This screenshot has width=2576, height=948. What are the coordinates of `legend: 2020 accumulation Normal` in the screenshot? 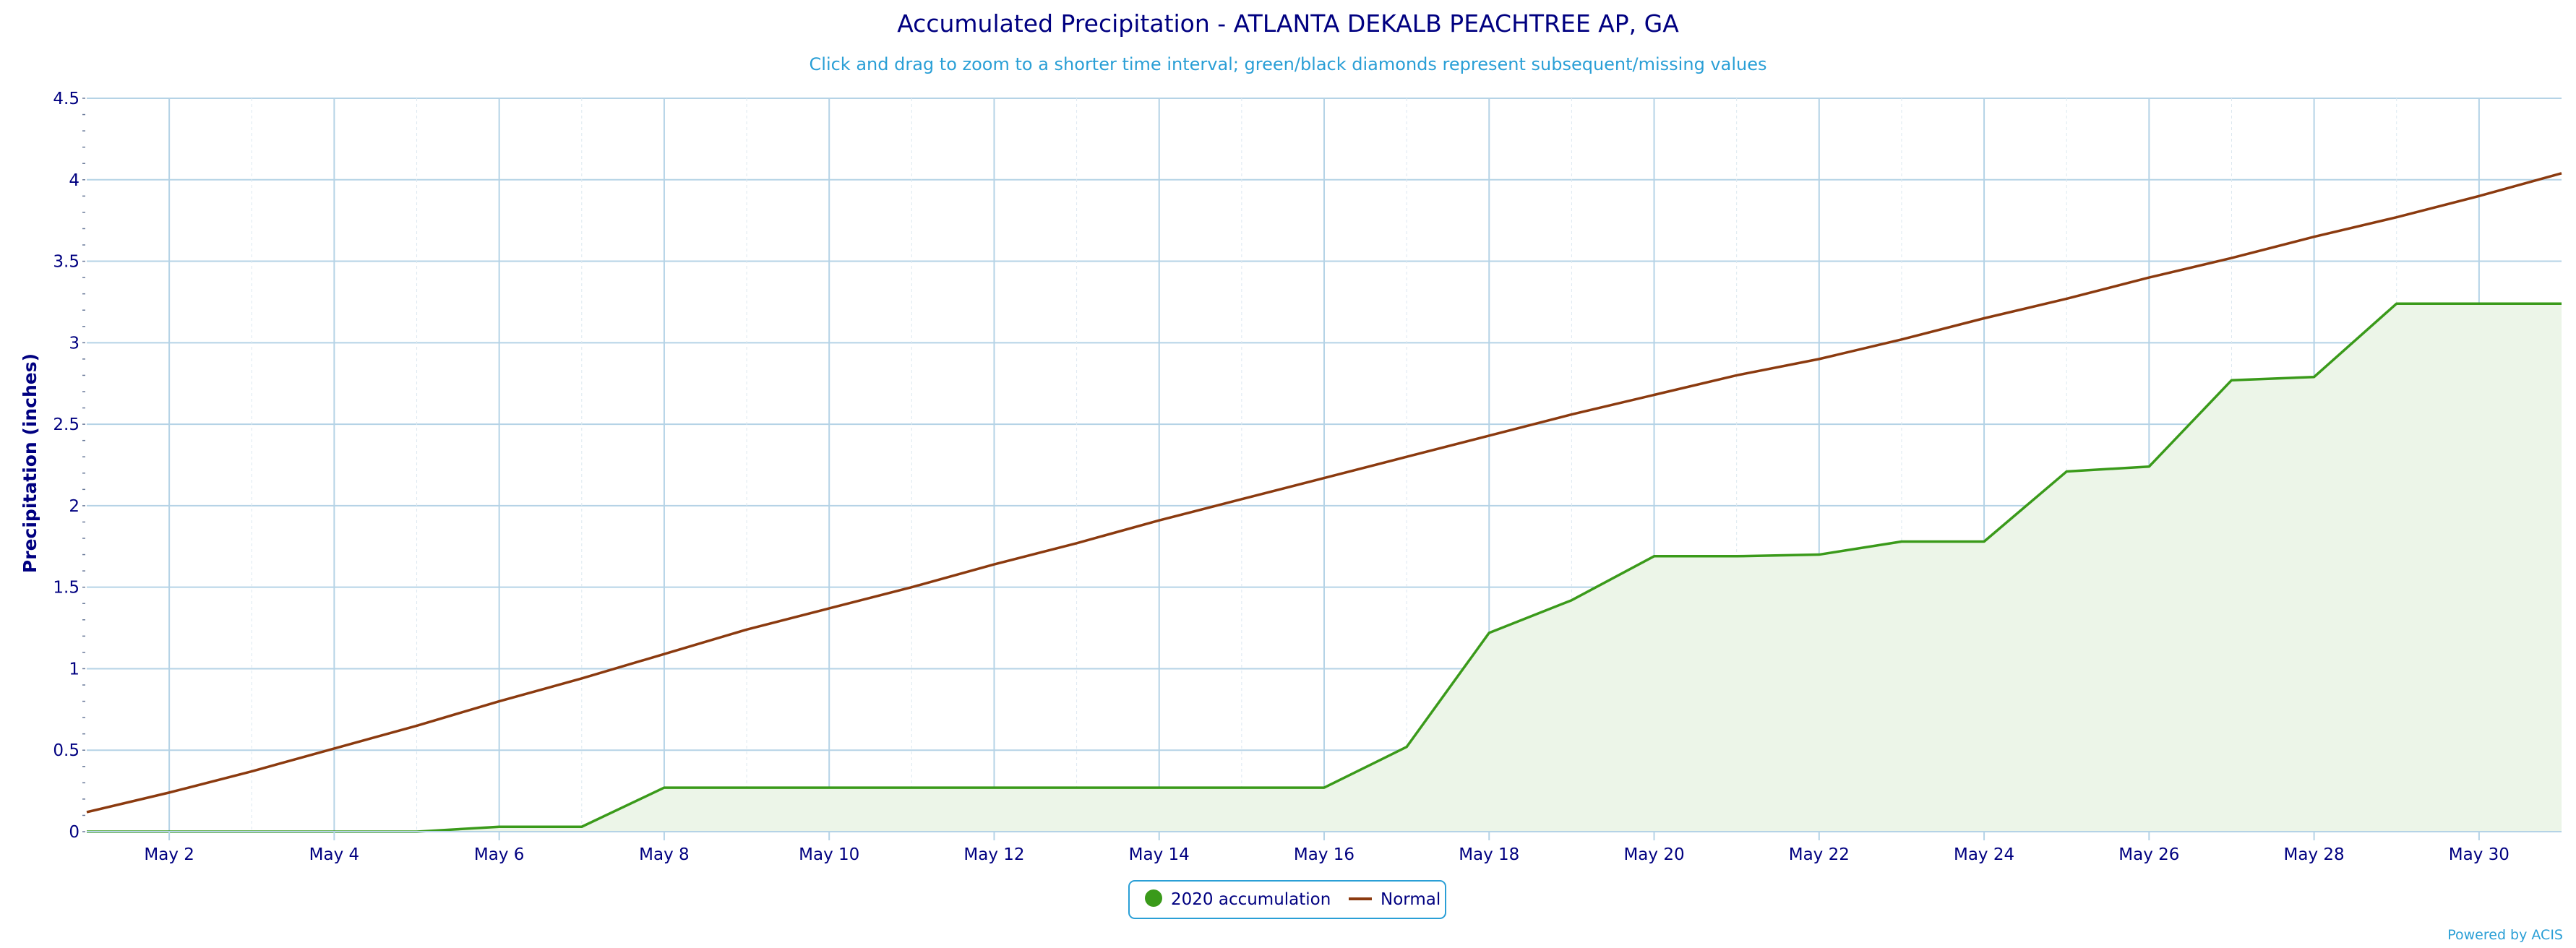 It's located at (1287, 899).